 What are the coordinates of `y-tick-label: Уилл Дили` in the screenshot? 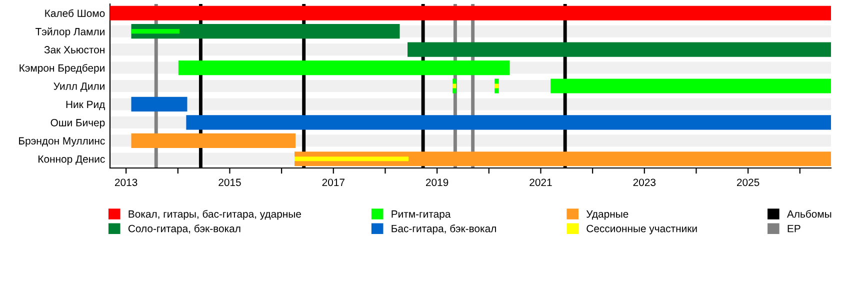 It's located at (79, 87).